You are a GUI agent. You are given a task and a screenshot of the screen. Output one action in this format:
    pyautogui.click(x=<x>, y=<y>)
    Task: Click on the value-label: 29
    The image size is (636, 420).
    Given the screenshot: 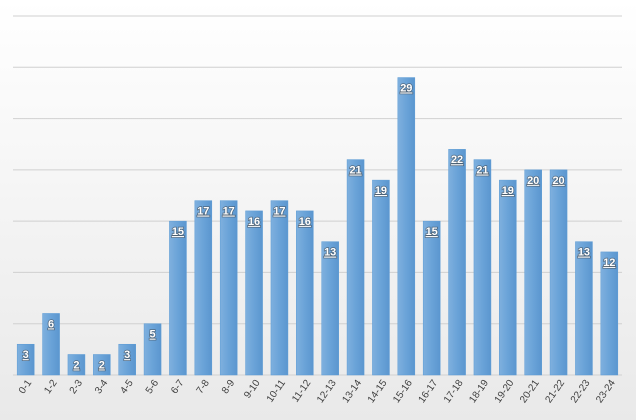 What is the action you would take?
    pyautogui.click(x=406, y=88)
    